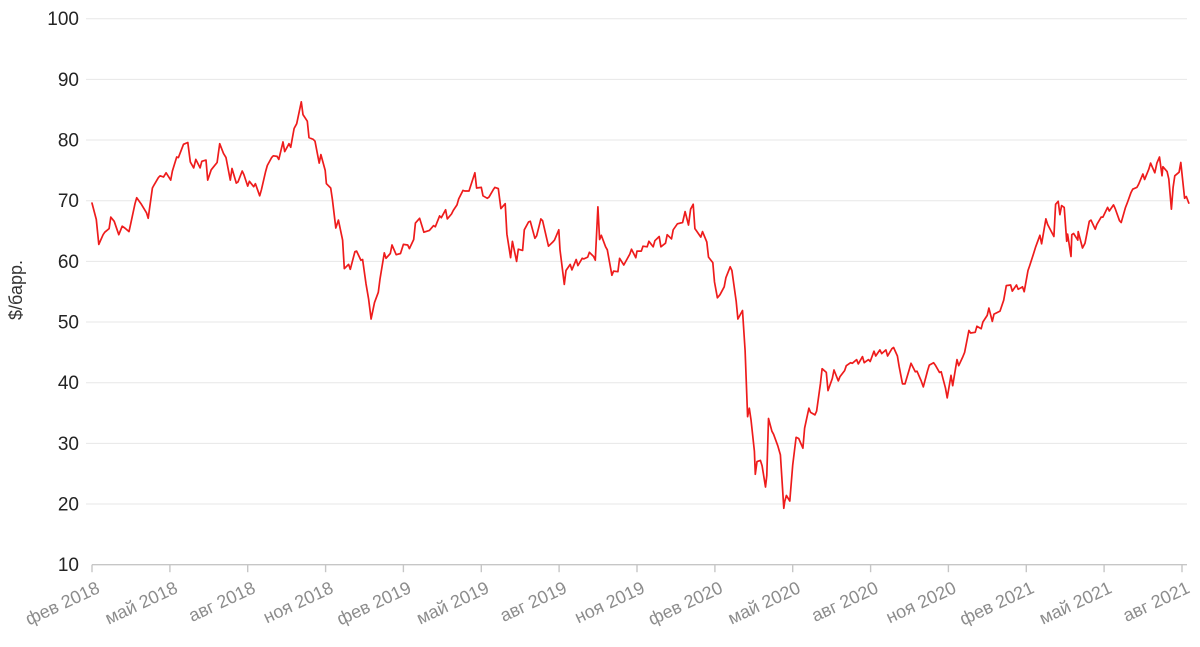 The height and width of the screenshot is (647, 1200). What do you see at coordinates (1075, 602) in the screenshot?
I see `x-tick-label: май 2021` at bounding box center [1075, 602].